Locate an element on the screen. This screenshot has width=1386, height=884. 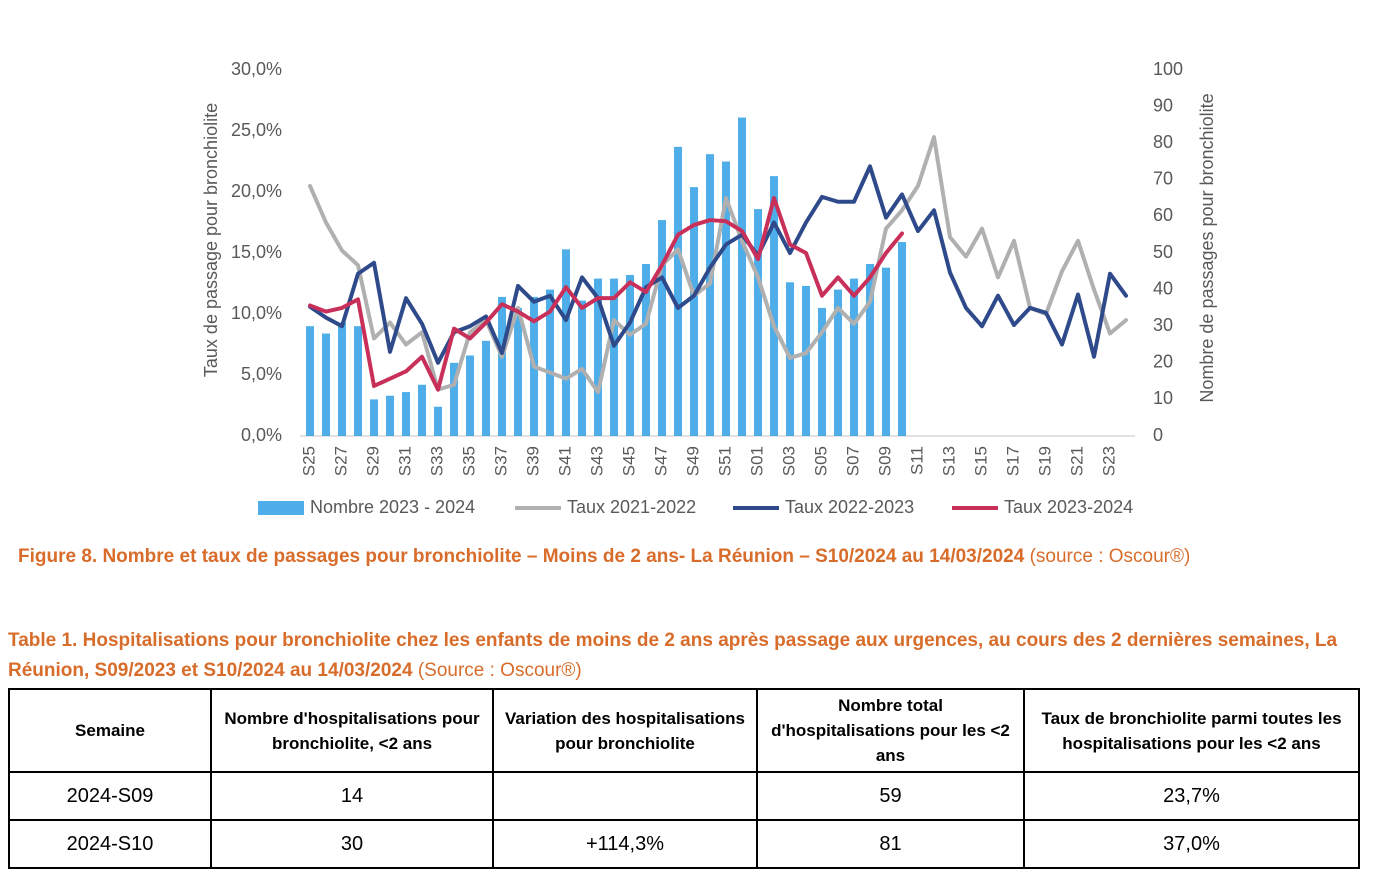
x-tick-label: S13 is located at coordinates (948, 461).